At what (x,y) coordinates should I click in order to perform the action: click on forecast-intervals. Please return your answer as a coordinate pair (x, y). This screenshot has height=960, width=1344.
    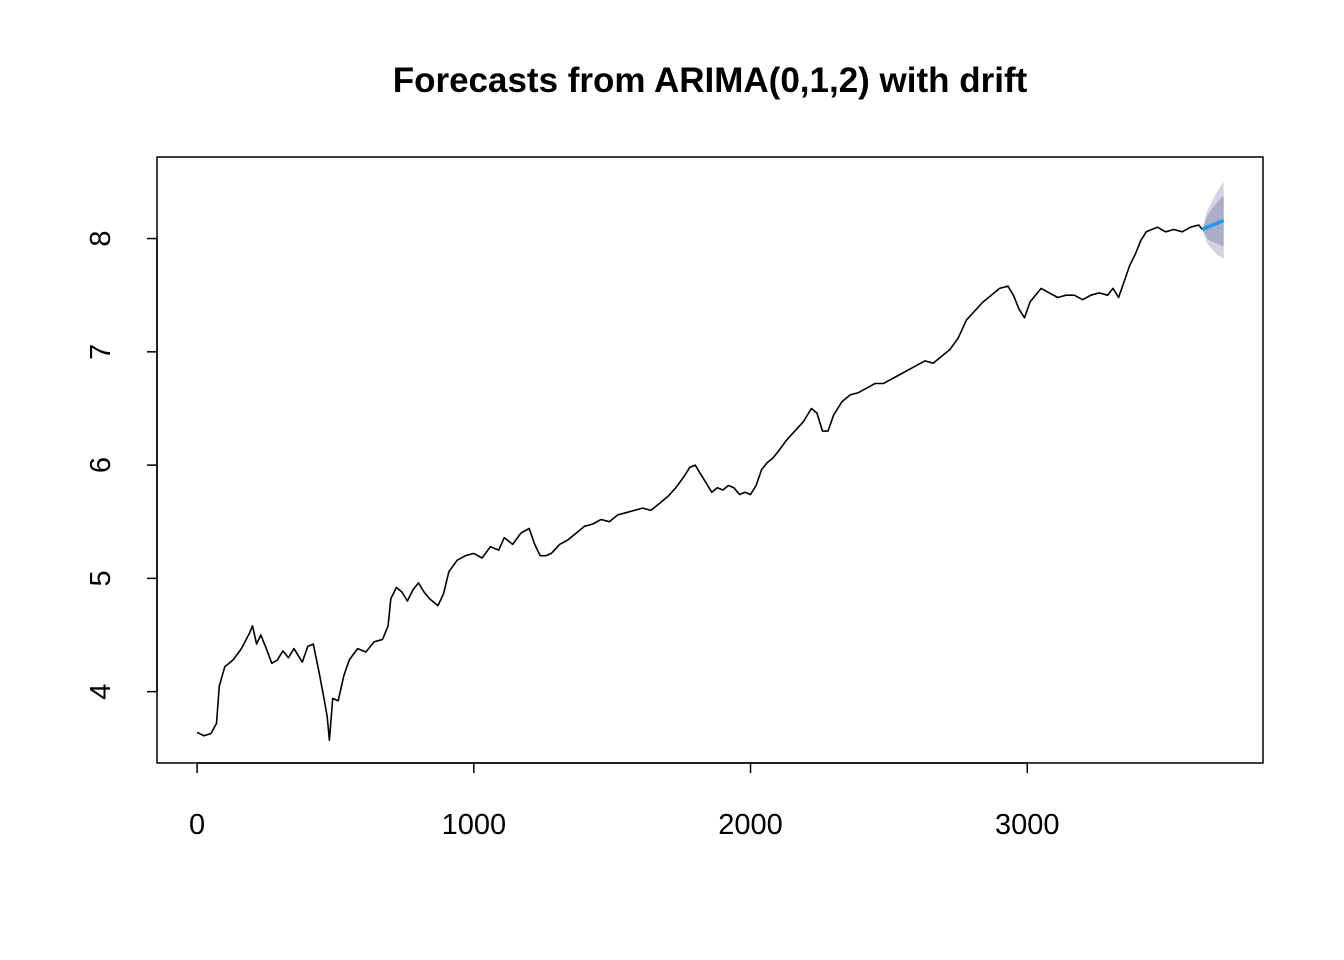
    Looking at the image, I should click on (1213, 220).